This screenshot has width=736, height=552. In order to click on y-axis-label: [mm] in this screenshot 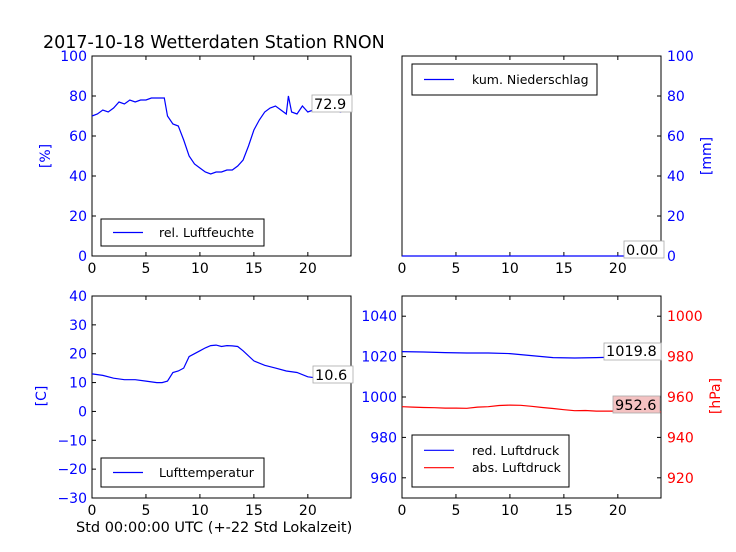, I will do `click(707, 156)`.